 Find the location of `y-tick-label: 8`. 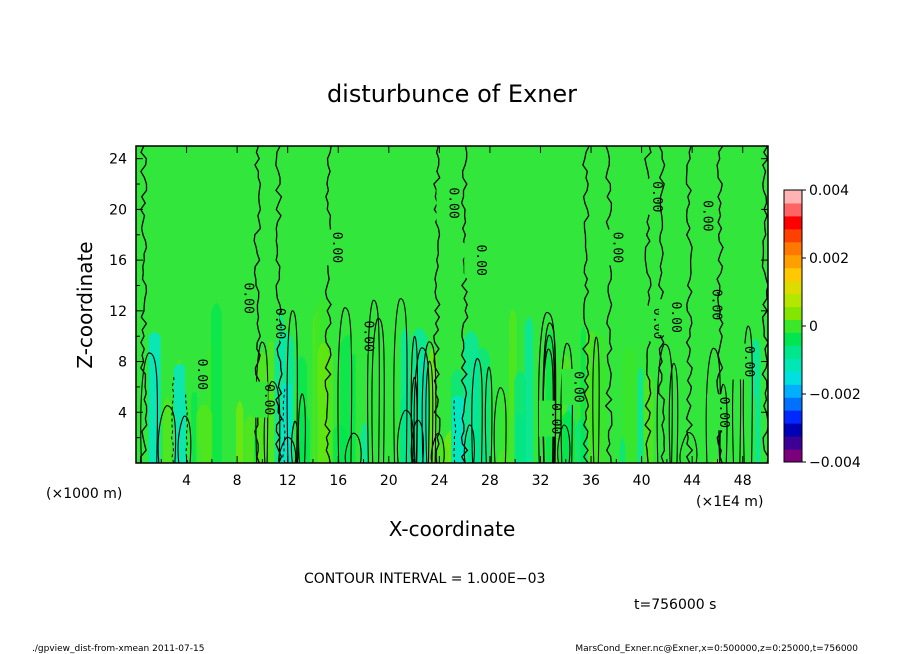

y-tick-label: 8 is located at coordinates (122, 363).